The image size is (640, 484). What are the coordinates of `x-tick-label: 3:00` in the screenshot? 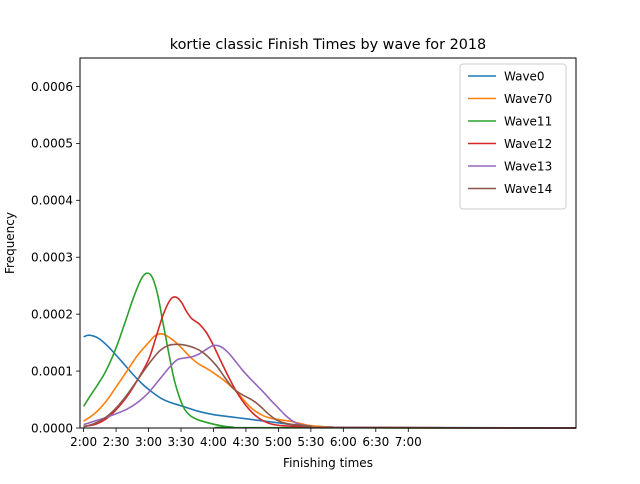 It's located at (148, 442).